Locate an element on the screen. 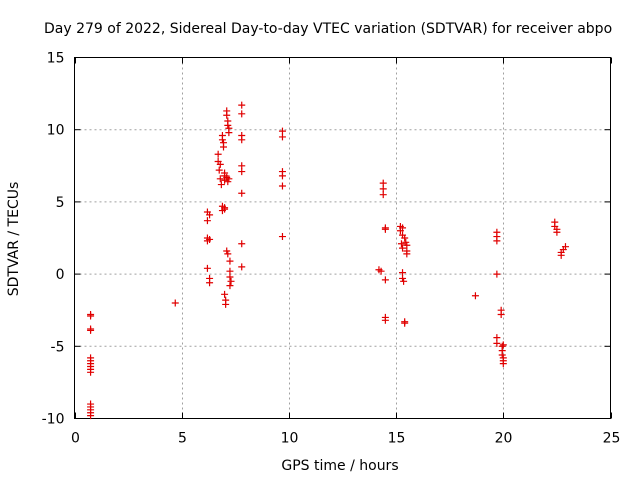 This screenshot has width=640, height=480. x-tick-label: 20 is located at coordinates (504, 439).